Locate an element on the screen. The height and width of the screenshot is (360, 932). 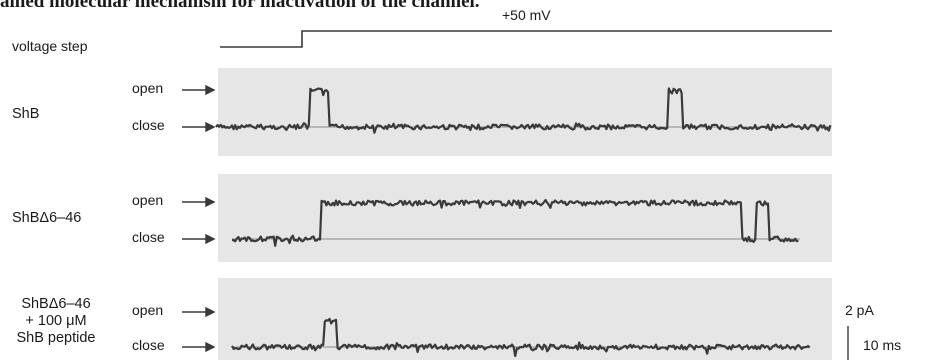
close-label-shb-d6-46-peptide: close is located at coordinates (148, 345).